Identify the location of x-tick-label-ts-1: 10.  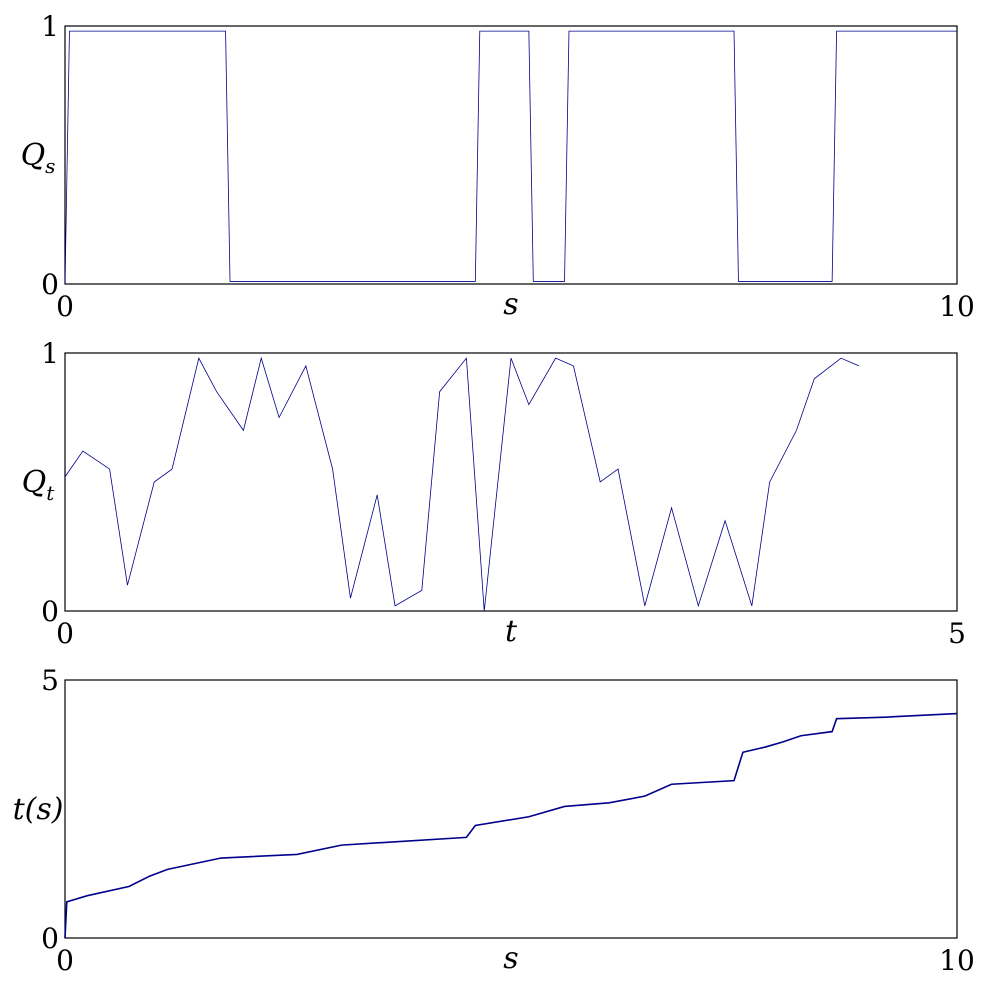
(957, 960).